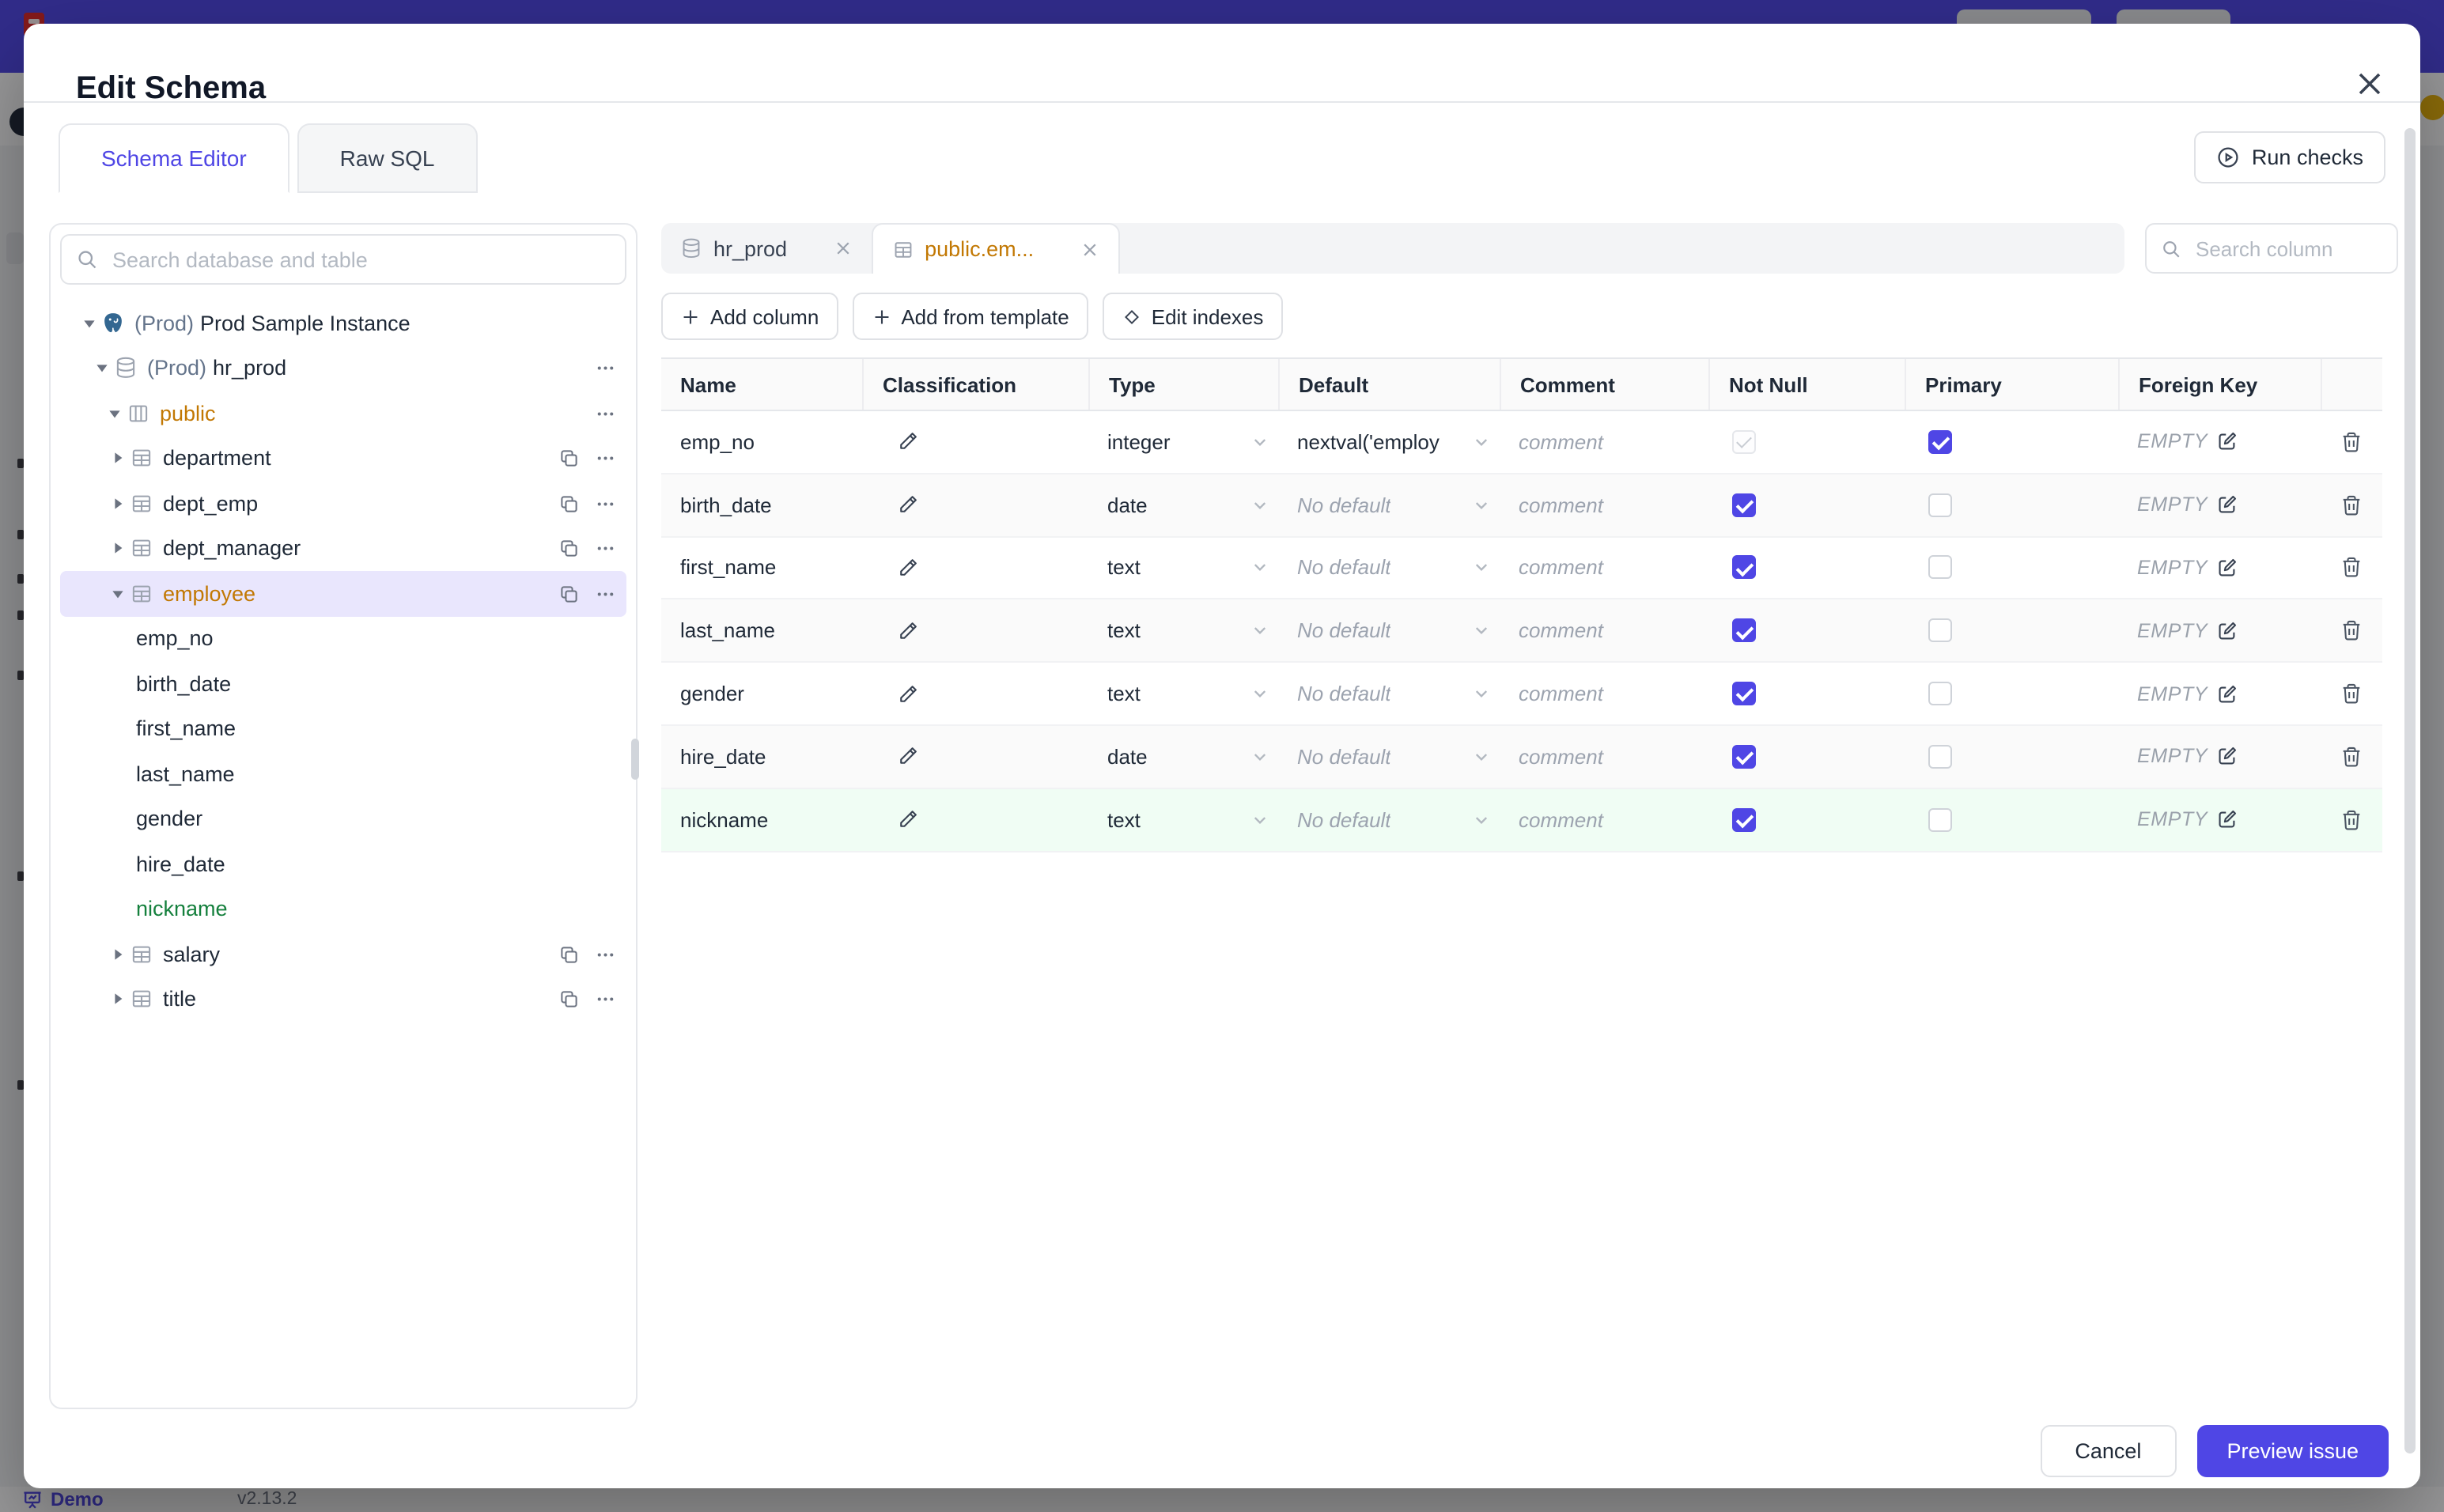  I want to click on tree-schema-public: public, so click(343, 413).